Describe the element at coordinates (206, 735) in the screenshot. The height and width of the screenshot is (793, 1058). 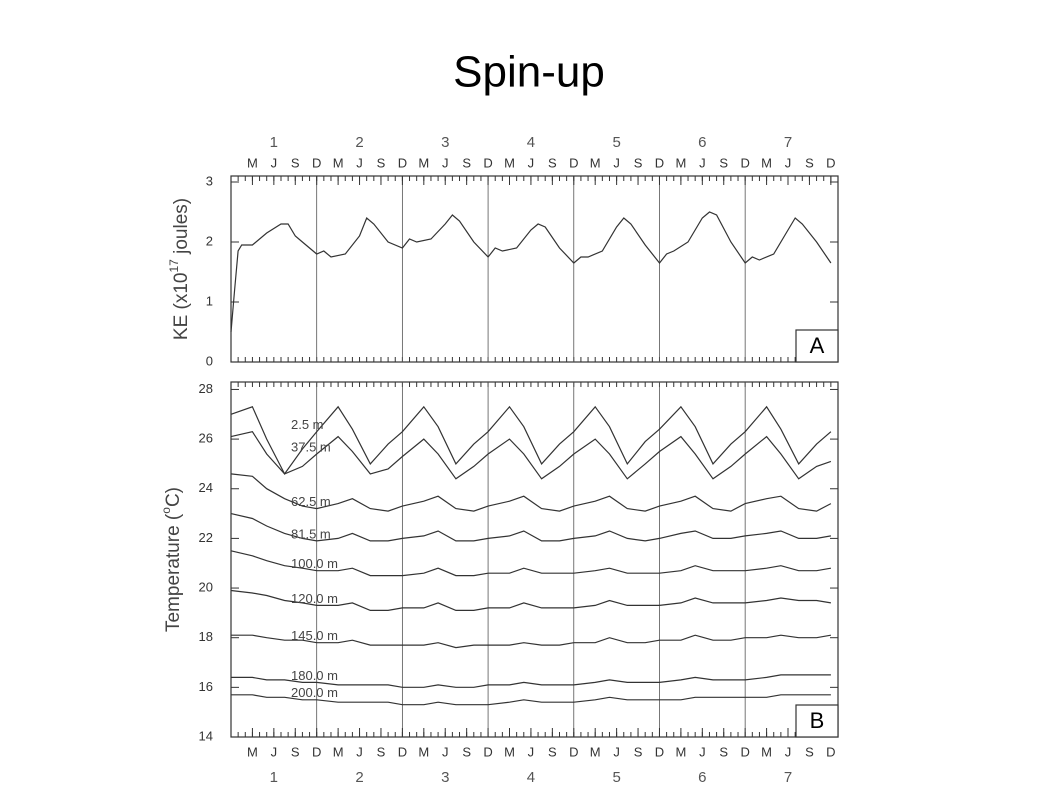
I see `y-tick-label: 14` at that location.